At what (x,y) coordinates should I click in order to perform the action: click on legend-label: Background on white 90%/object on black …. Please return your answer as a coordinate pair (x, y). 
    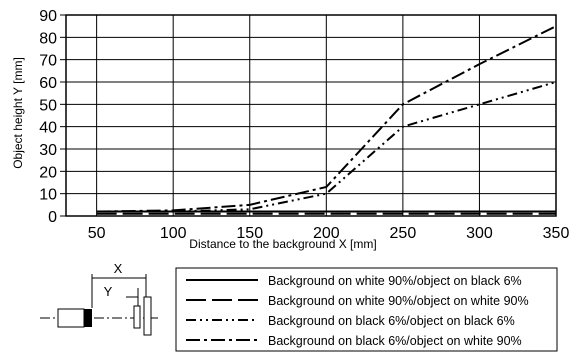
    Looking at the image, I should click on (395, 281).